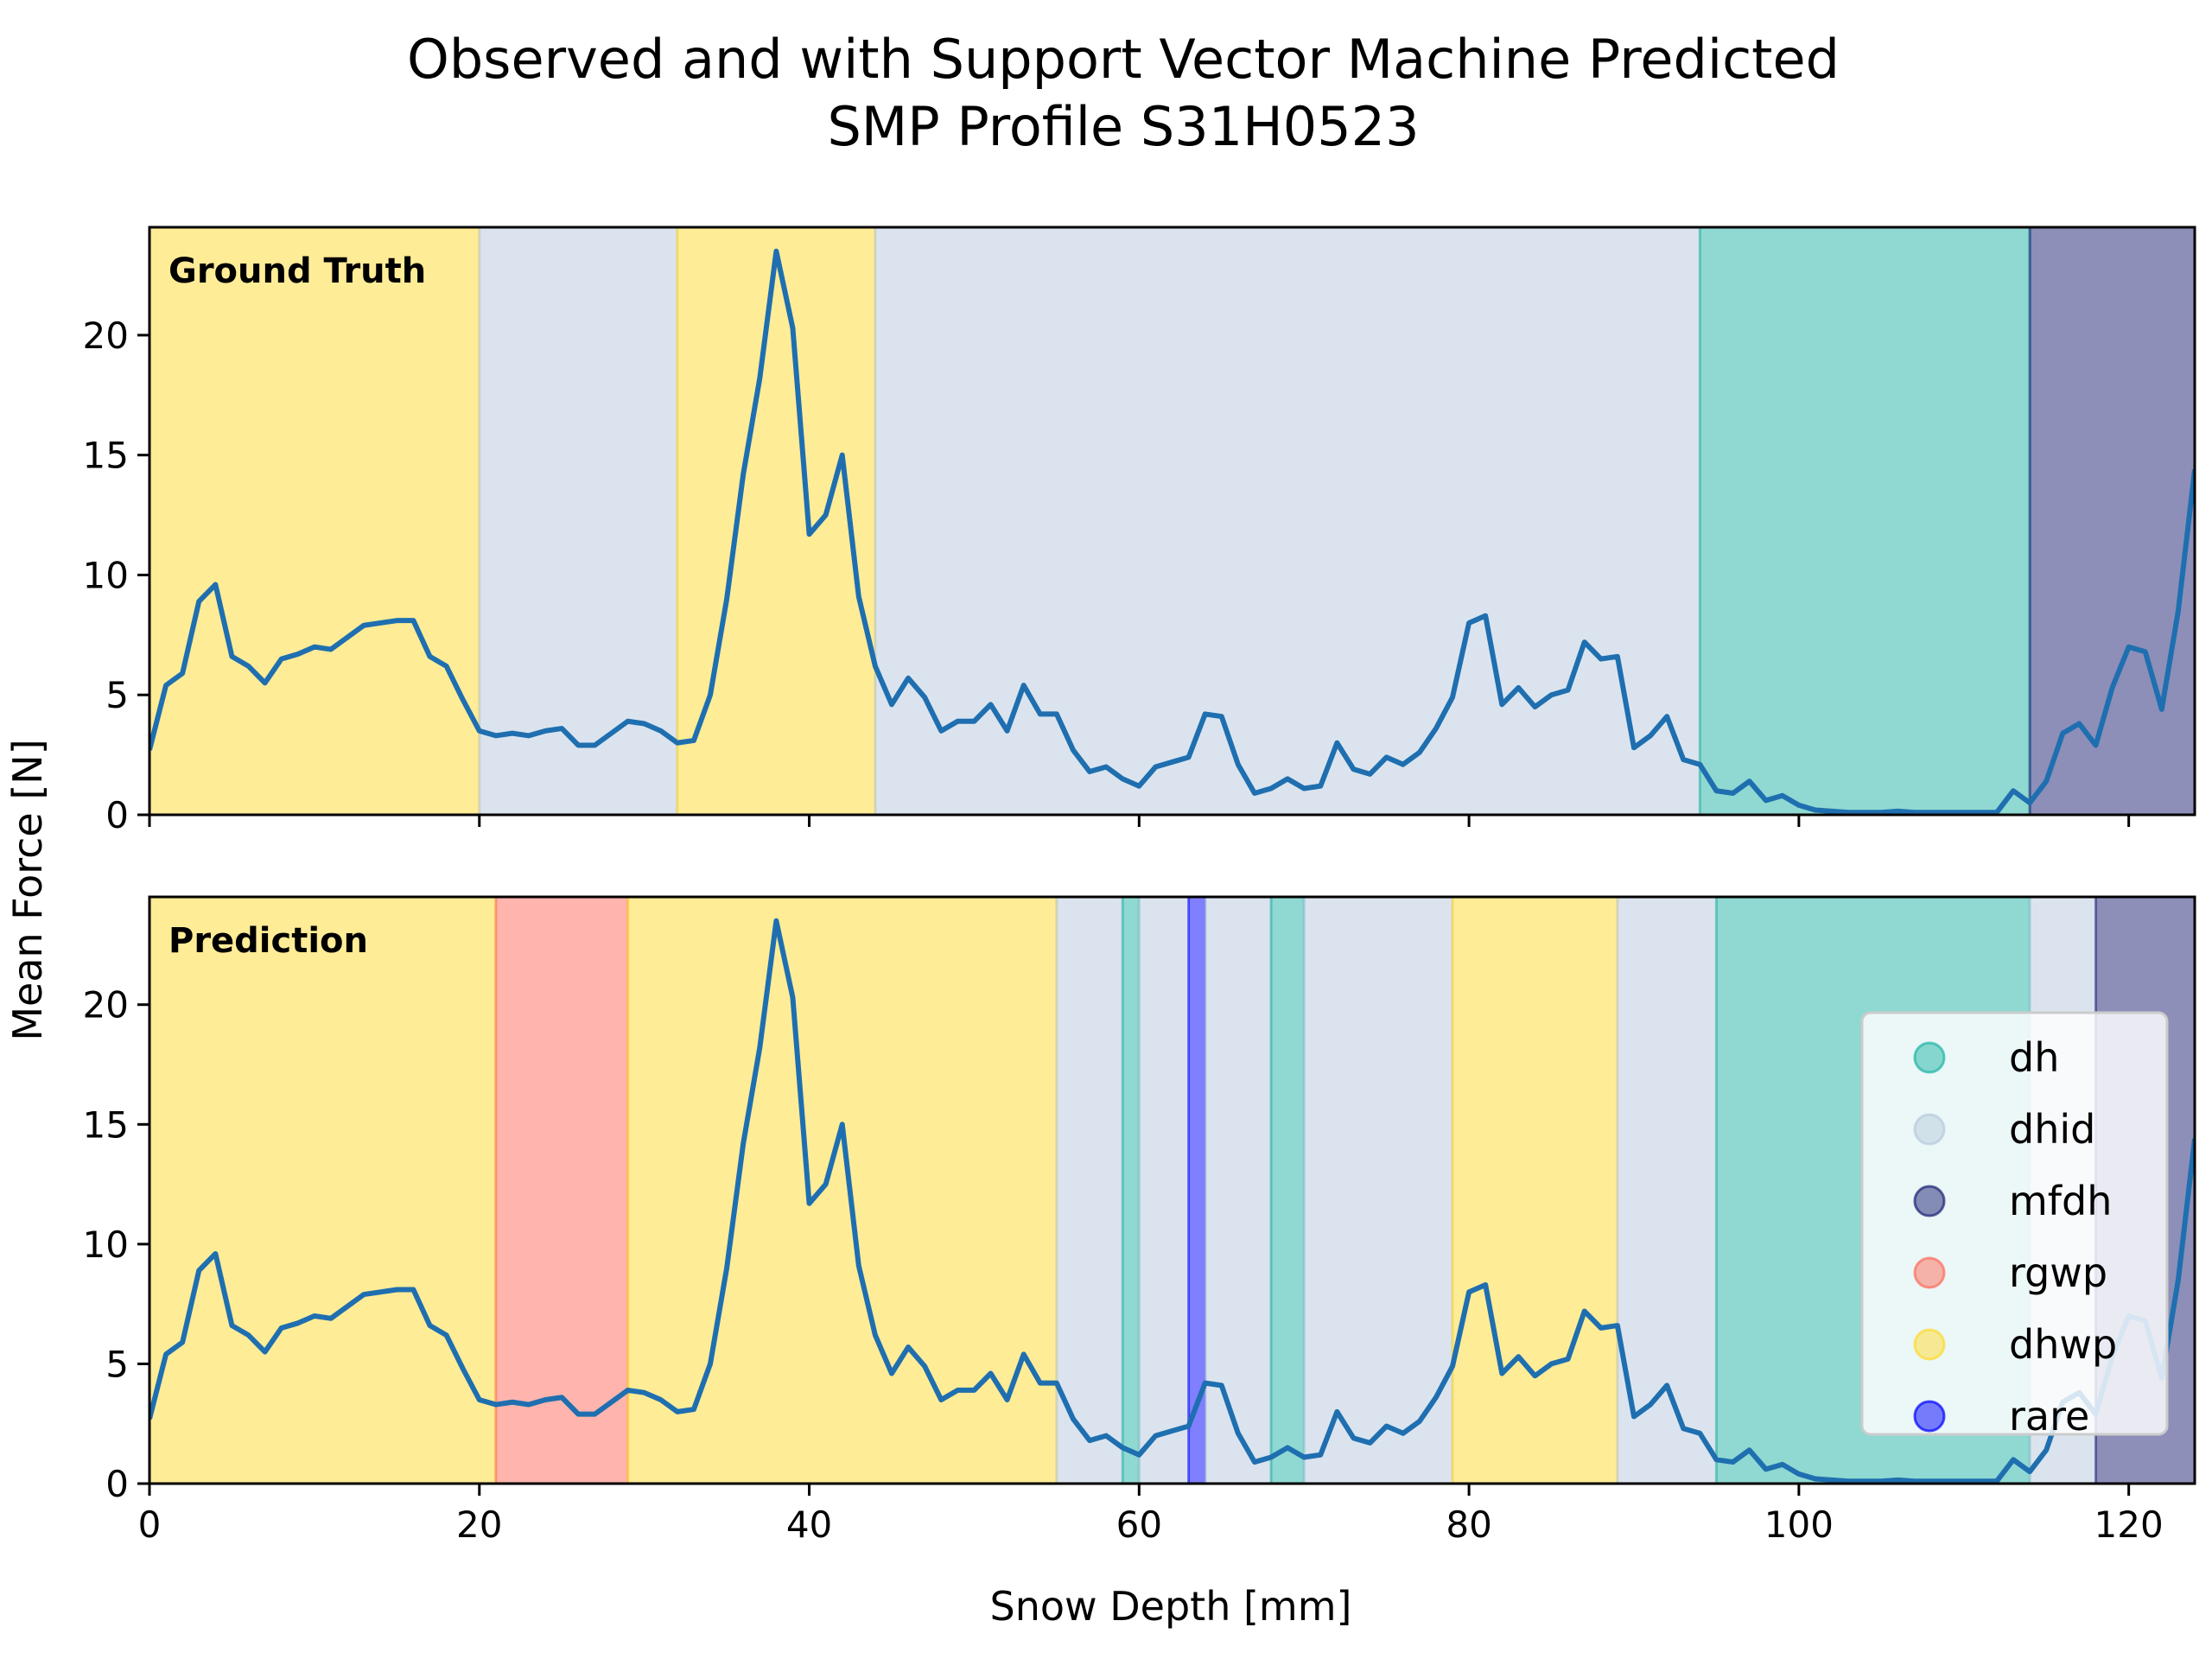 Image resolution: width=2212 pixels, height=1659 pixels. Describe the element at coordinates (1123, 126) in the screenshot. I see `chart-title-line-2: SMP Profile S31H0523` at that location.